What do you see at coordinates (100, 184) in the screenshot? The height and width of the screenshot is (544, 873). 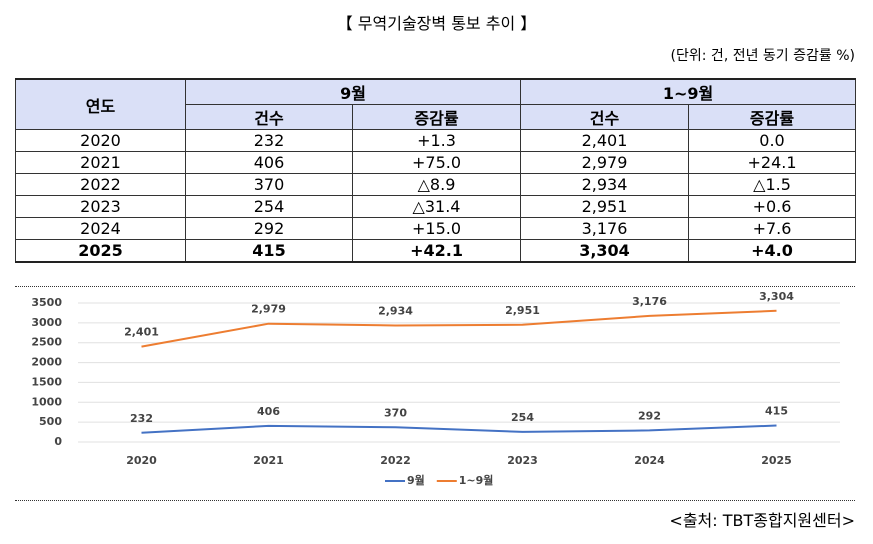 I see `table-cell: 2022` at bounding box center [100, 184].